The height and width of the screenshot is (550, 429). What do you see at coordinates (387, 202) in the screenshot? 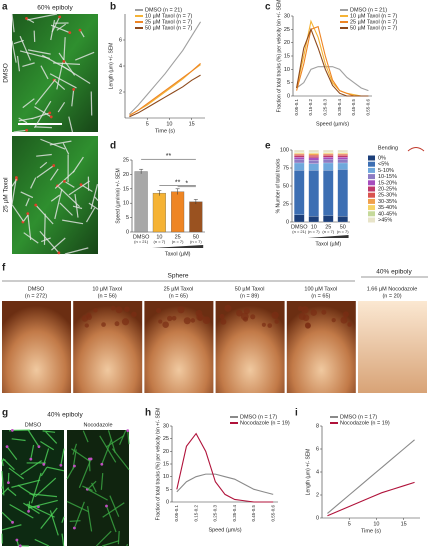
I see `legend-label: 30-35%` at bounding box center [387, 202].